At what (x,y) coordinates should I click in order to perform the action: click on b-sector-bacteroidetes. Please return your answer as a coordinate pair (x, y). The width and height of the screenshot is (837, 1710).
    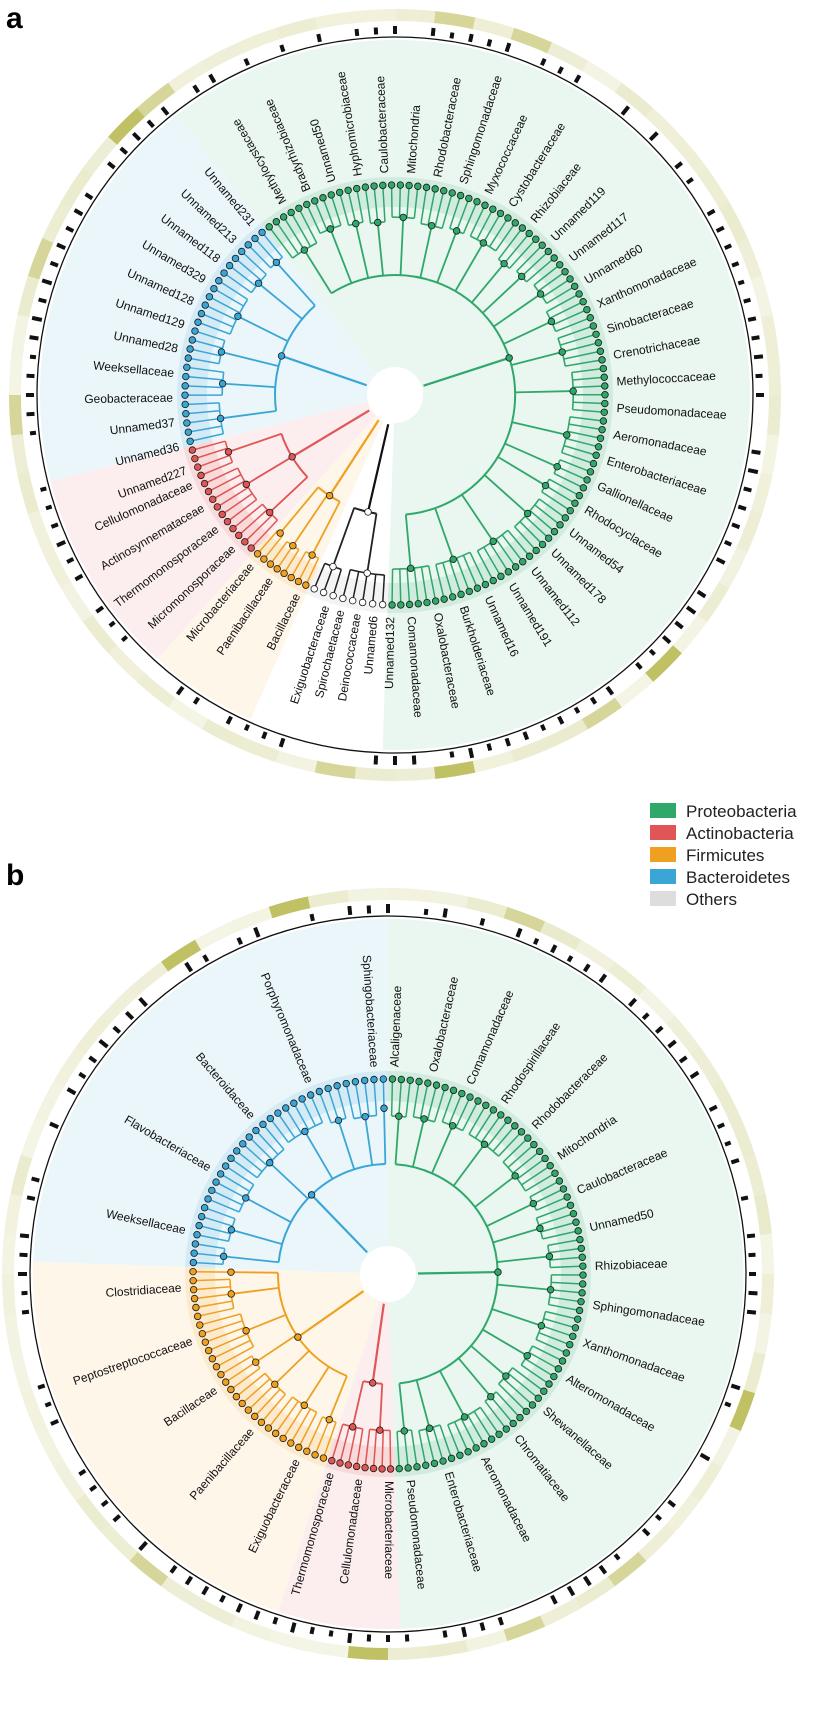
    Looking at the image, I should click on (210, 1096).